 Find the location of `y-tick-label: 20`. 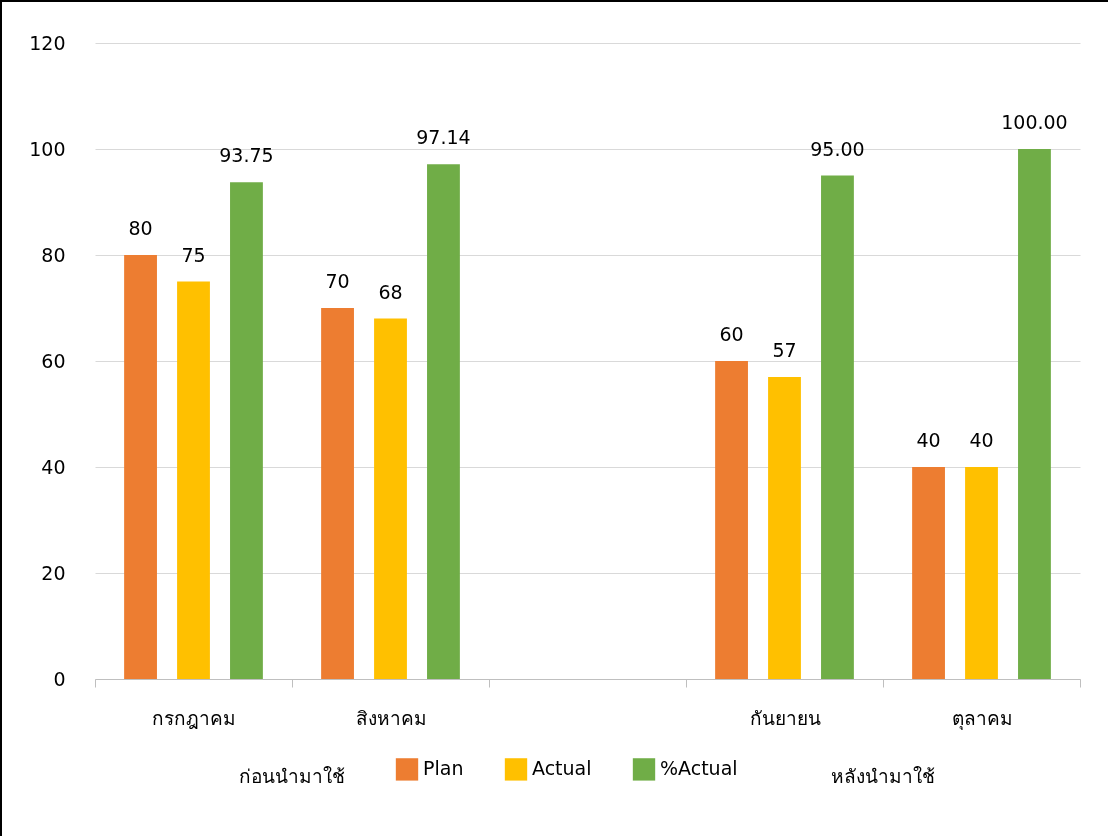

y-tick-label: 20 is located at coordinates (53, 572).